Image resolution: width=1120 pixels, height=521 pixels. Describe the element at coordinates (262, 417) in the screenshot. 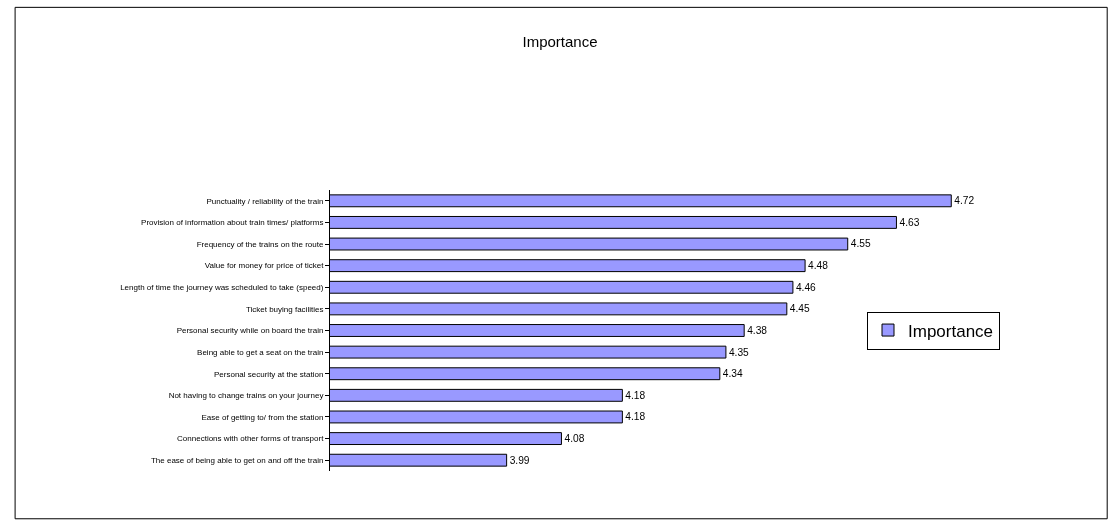

I see `y-tick-label: Ease of getting to/ from the station` at that location.